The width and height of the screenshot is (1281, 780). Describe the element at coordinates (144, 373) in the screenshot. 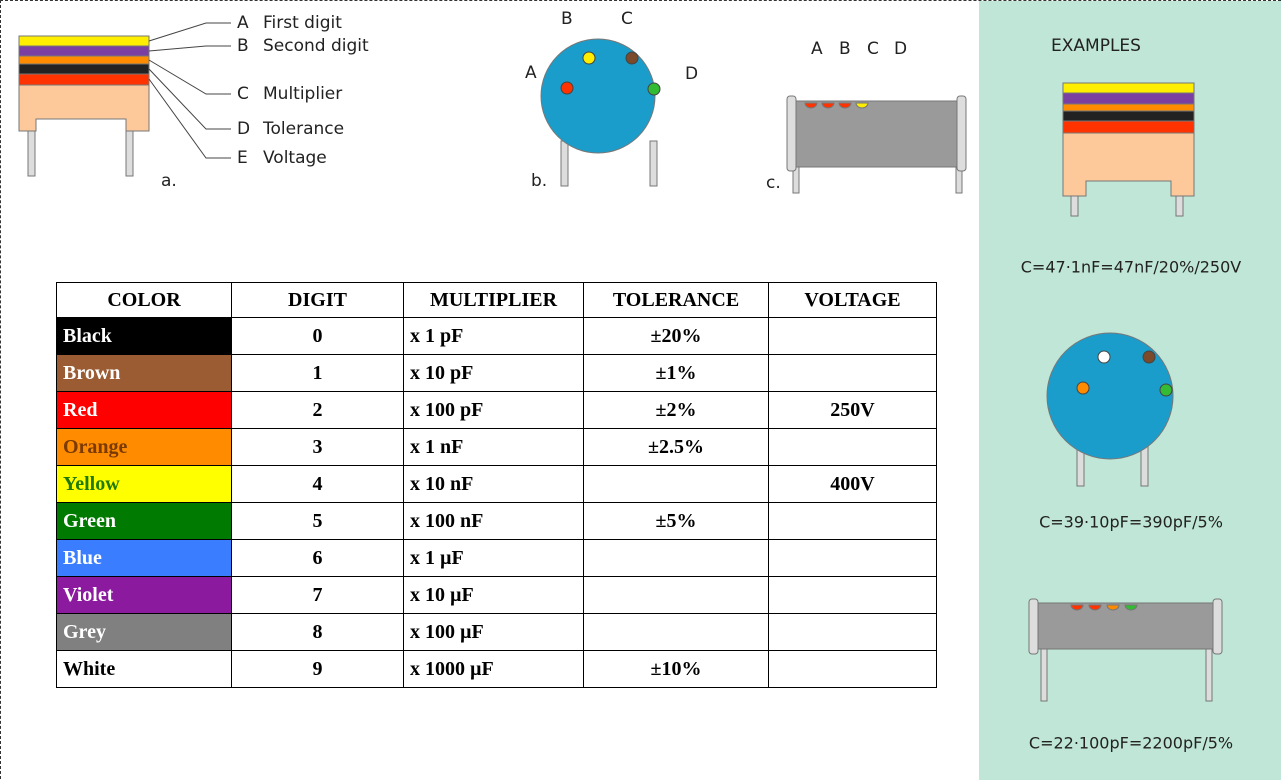

I see `cell: Brown` at that location.